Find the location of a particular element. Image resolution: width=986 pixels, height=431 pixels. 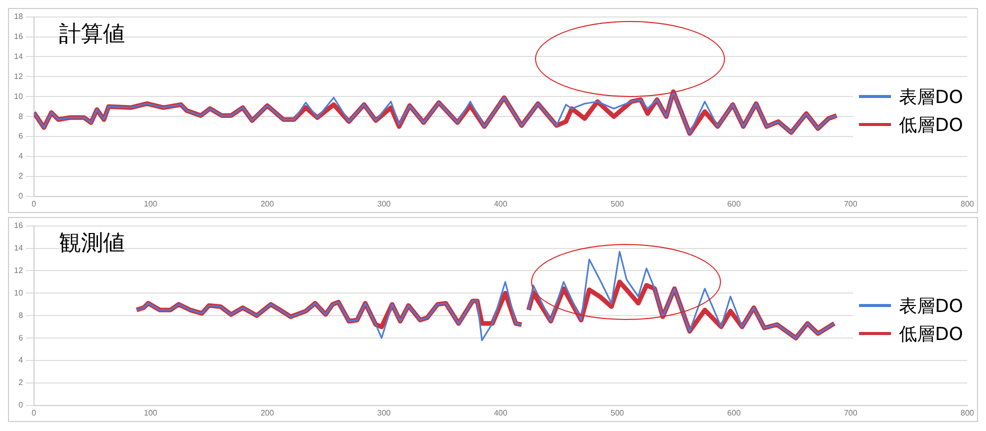

chart-title: 観測値 is located at coordinates (92, 244).